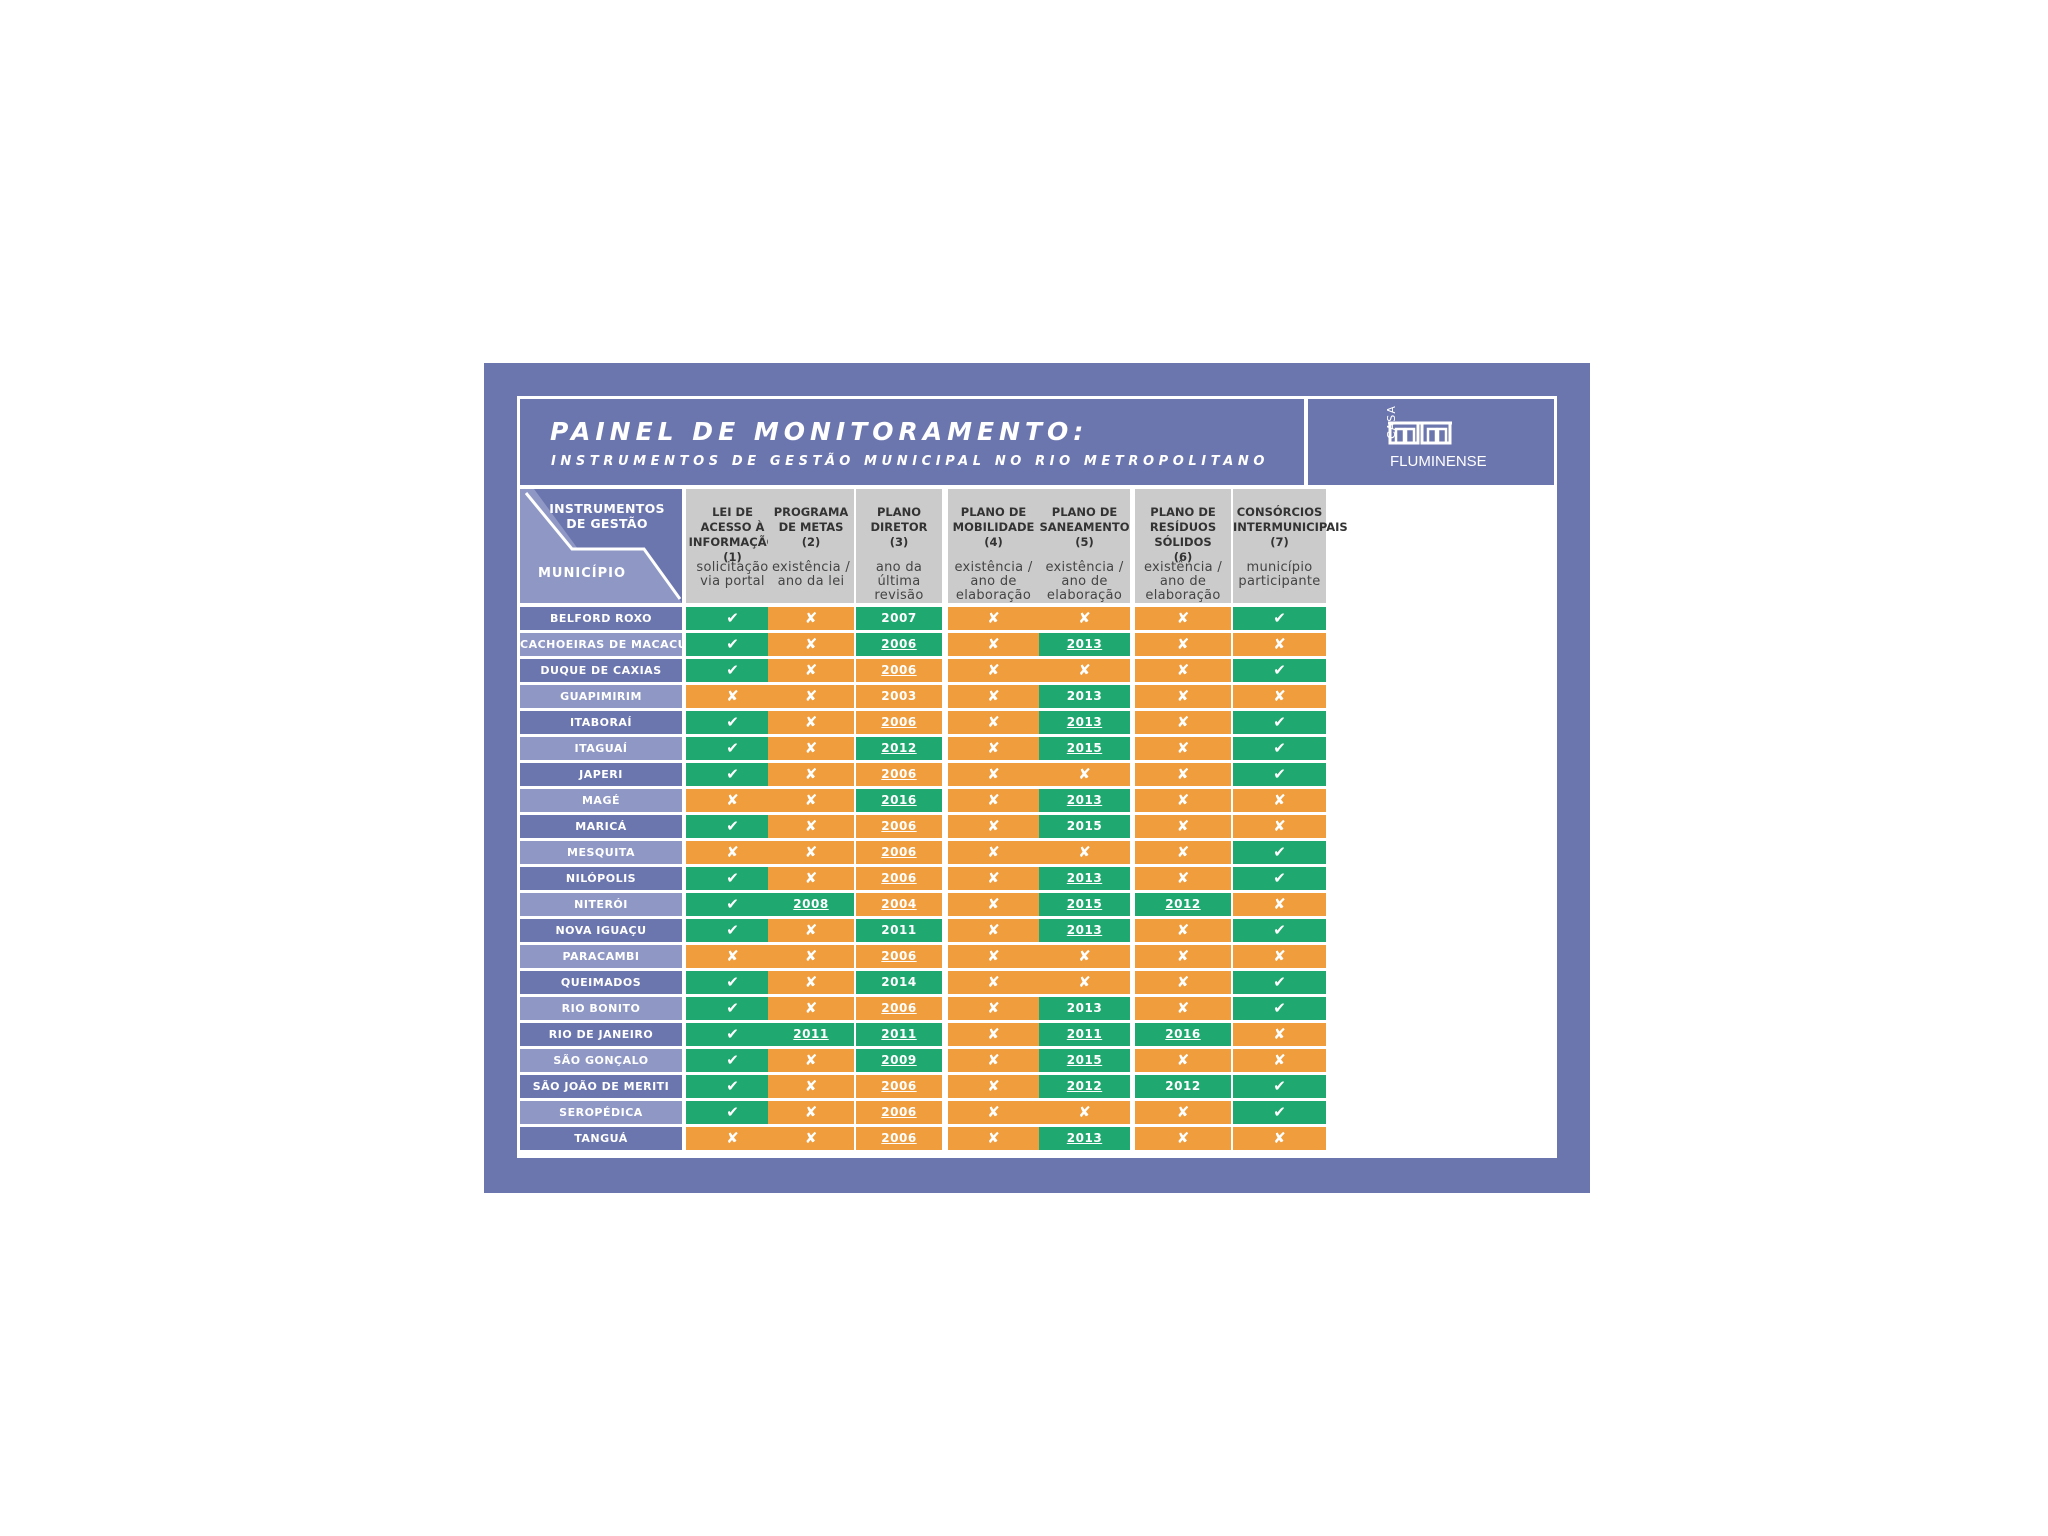 The image size is (2048, 1536). Describe the element at coordinates (1084, 519) in the screenshot. I see `column-title-text: PLANO DE SANEAMENTO` at that location.